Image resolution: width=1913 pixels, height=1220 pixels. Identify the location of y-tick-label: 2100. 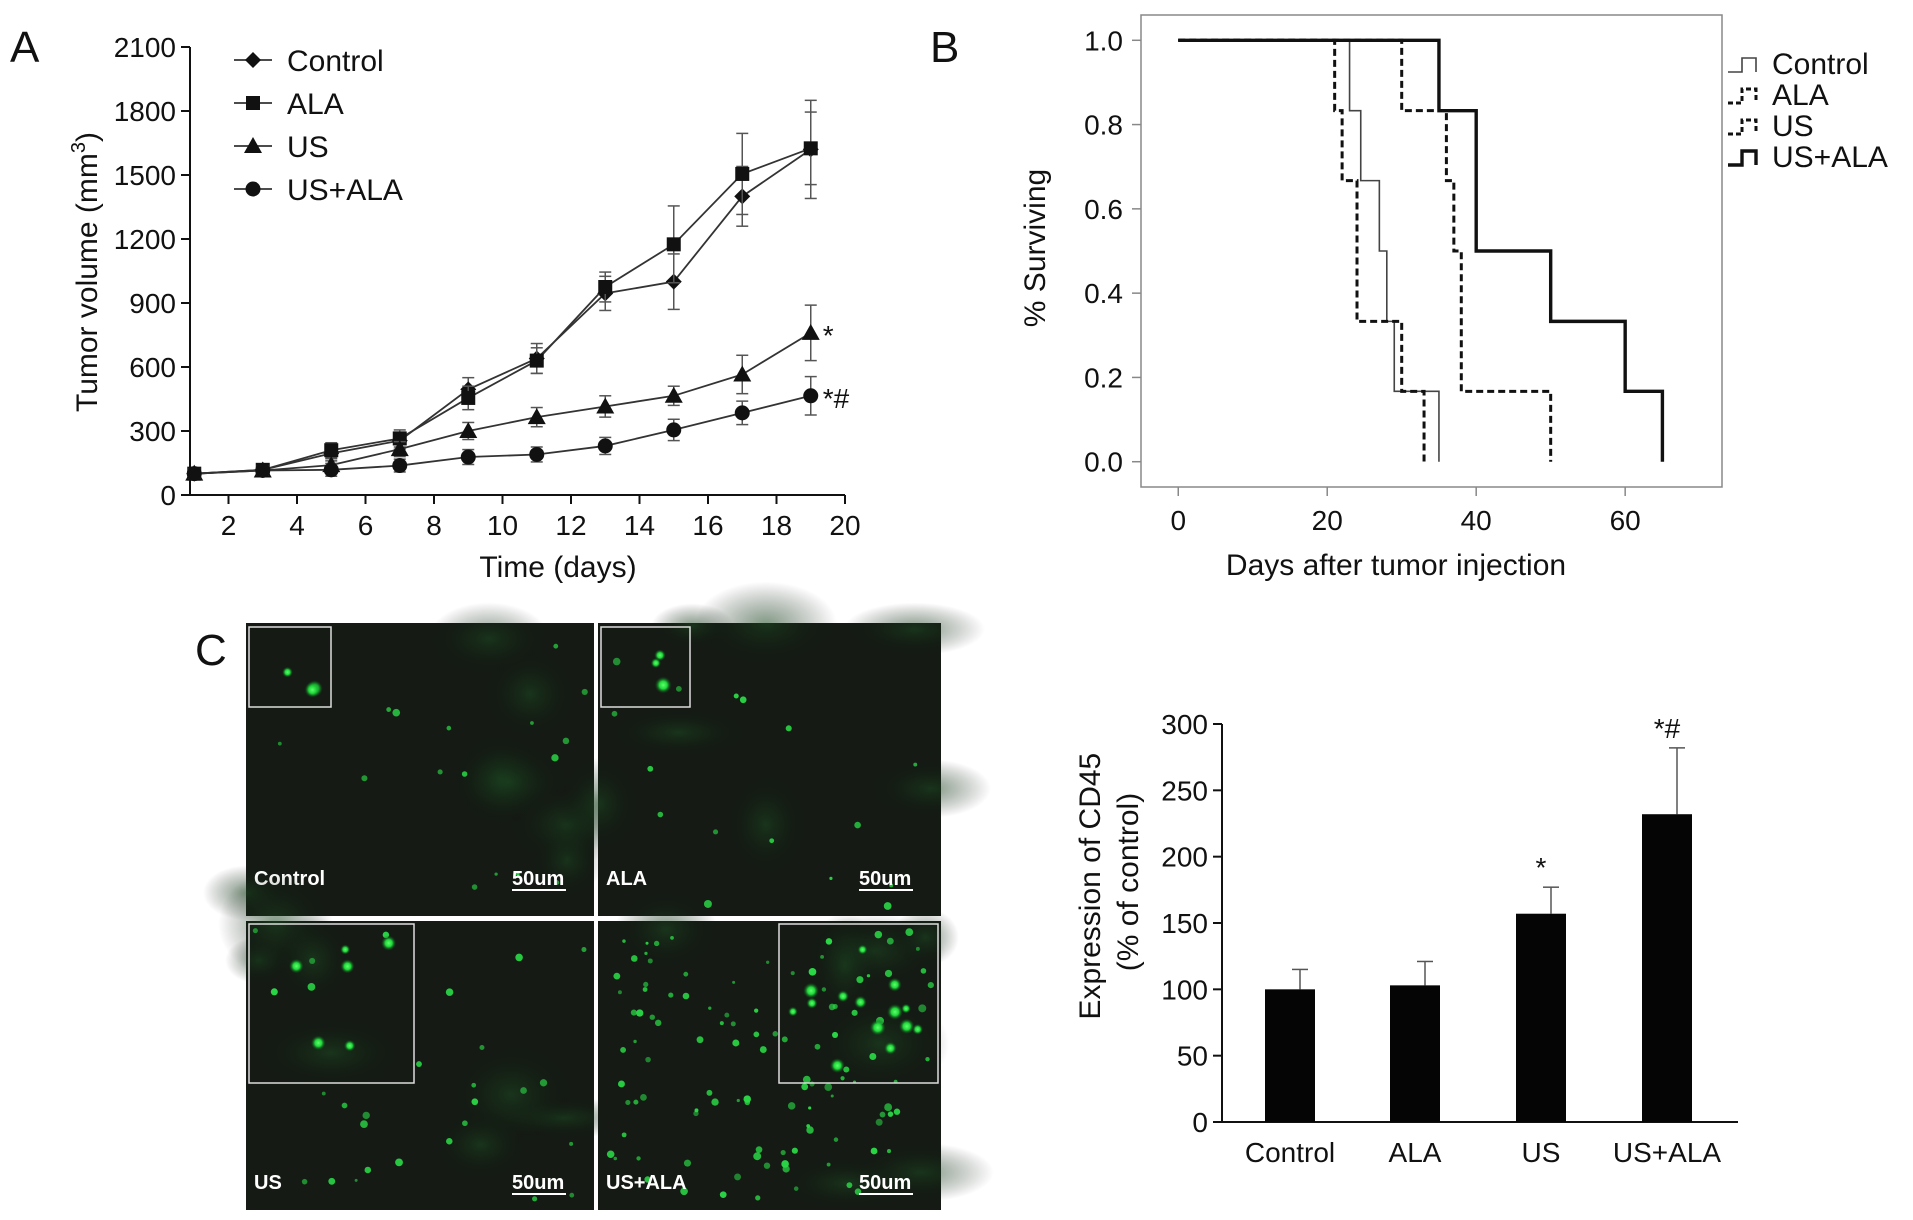
(145, 47).